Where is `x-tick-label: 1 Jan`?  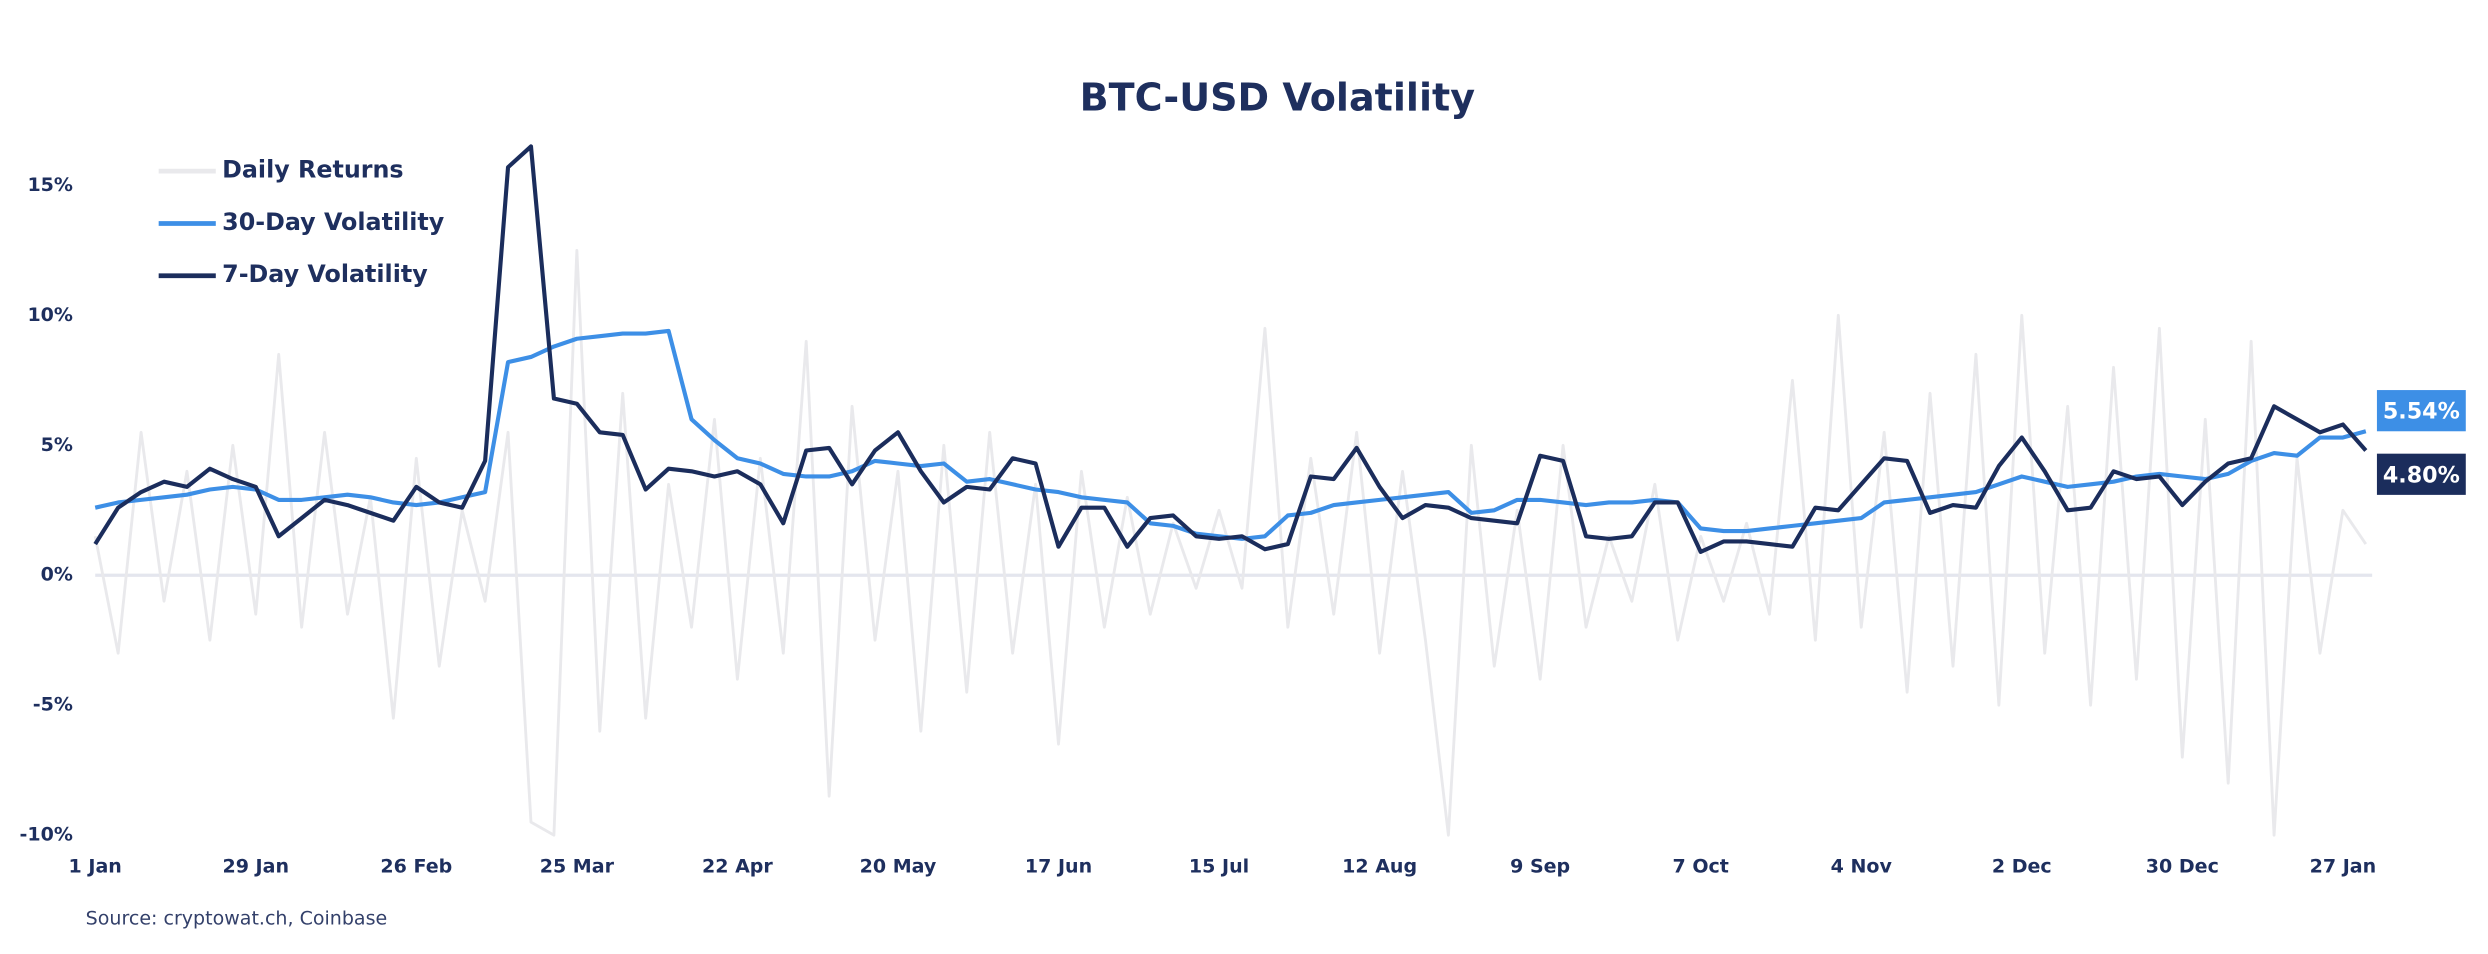
x-tick-label: 1 Jan is located at coordinates (95, 866).